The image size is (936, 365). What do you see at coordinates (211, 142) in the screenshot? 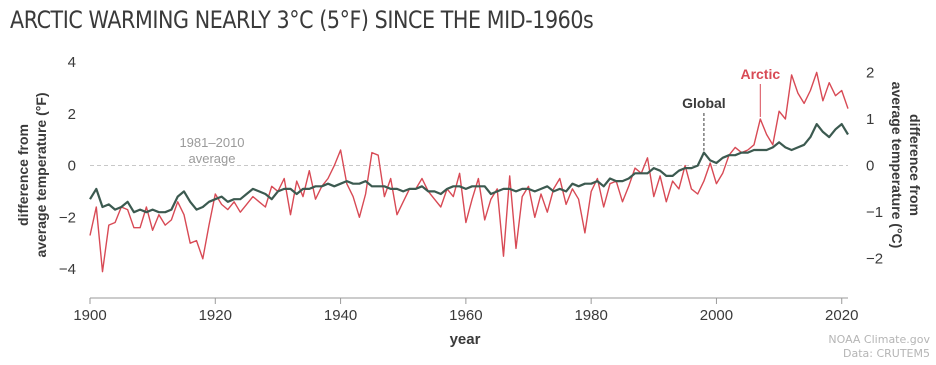
I see `baseline-label-line1: 1981–2010` at bounding box center [211, 142].